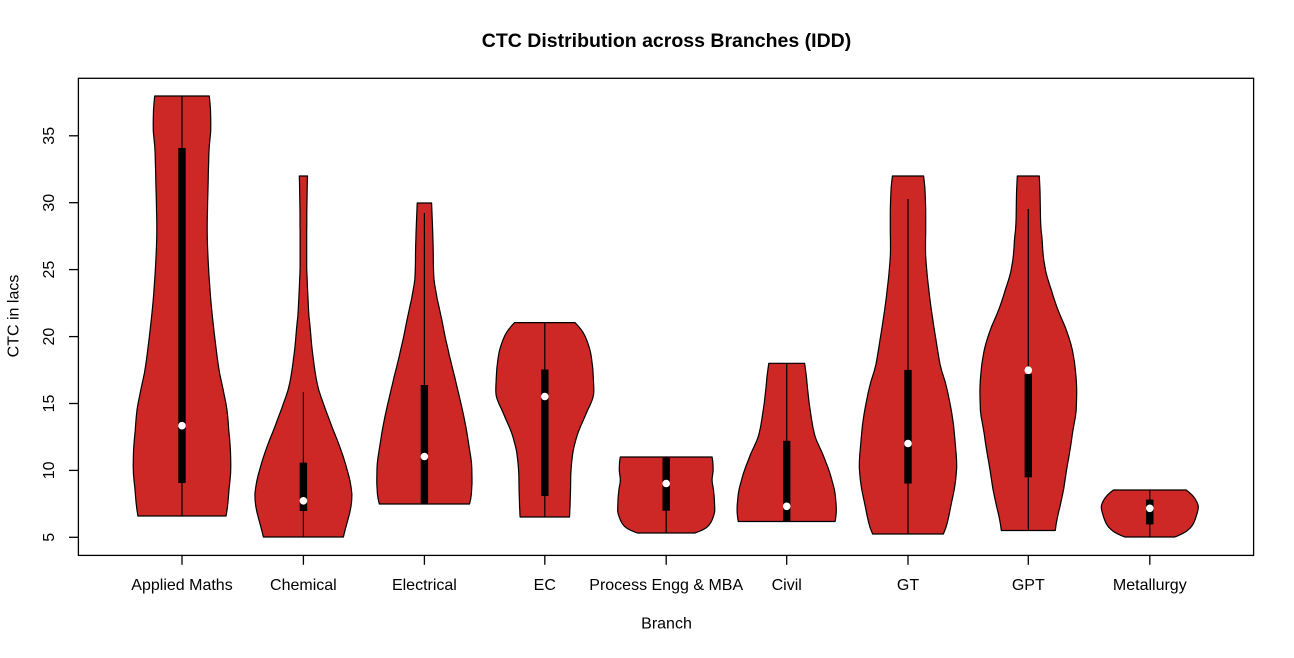 The height and width of the screenshot is (658, 1294). What do you see at coordinates (666, 623) in the screenshot?
I see `svg-text: Branch` at bounding box center [666, 623].